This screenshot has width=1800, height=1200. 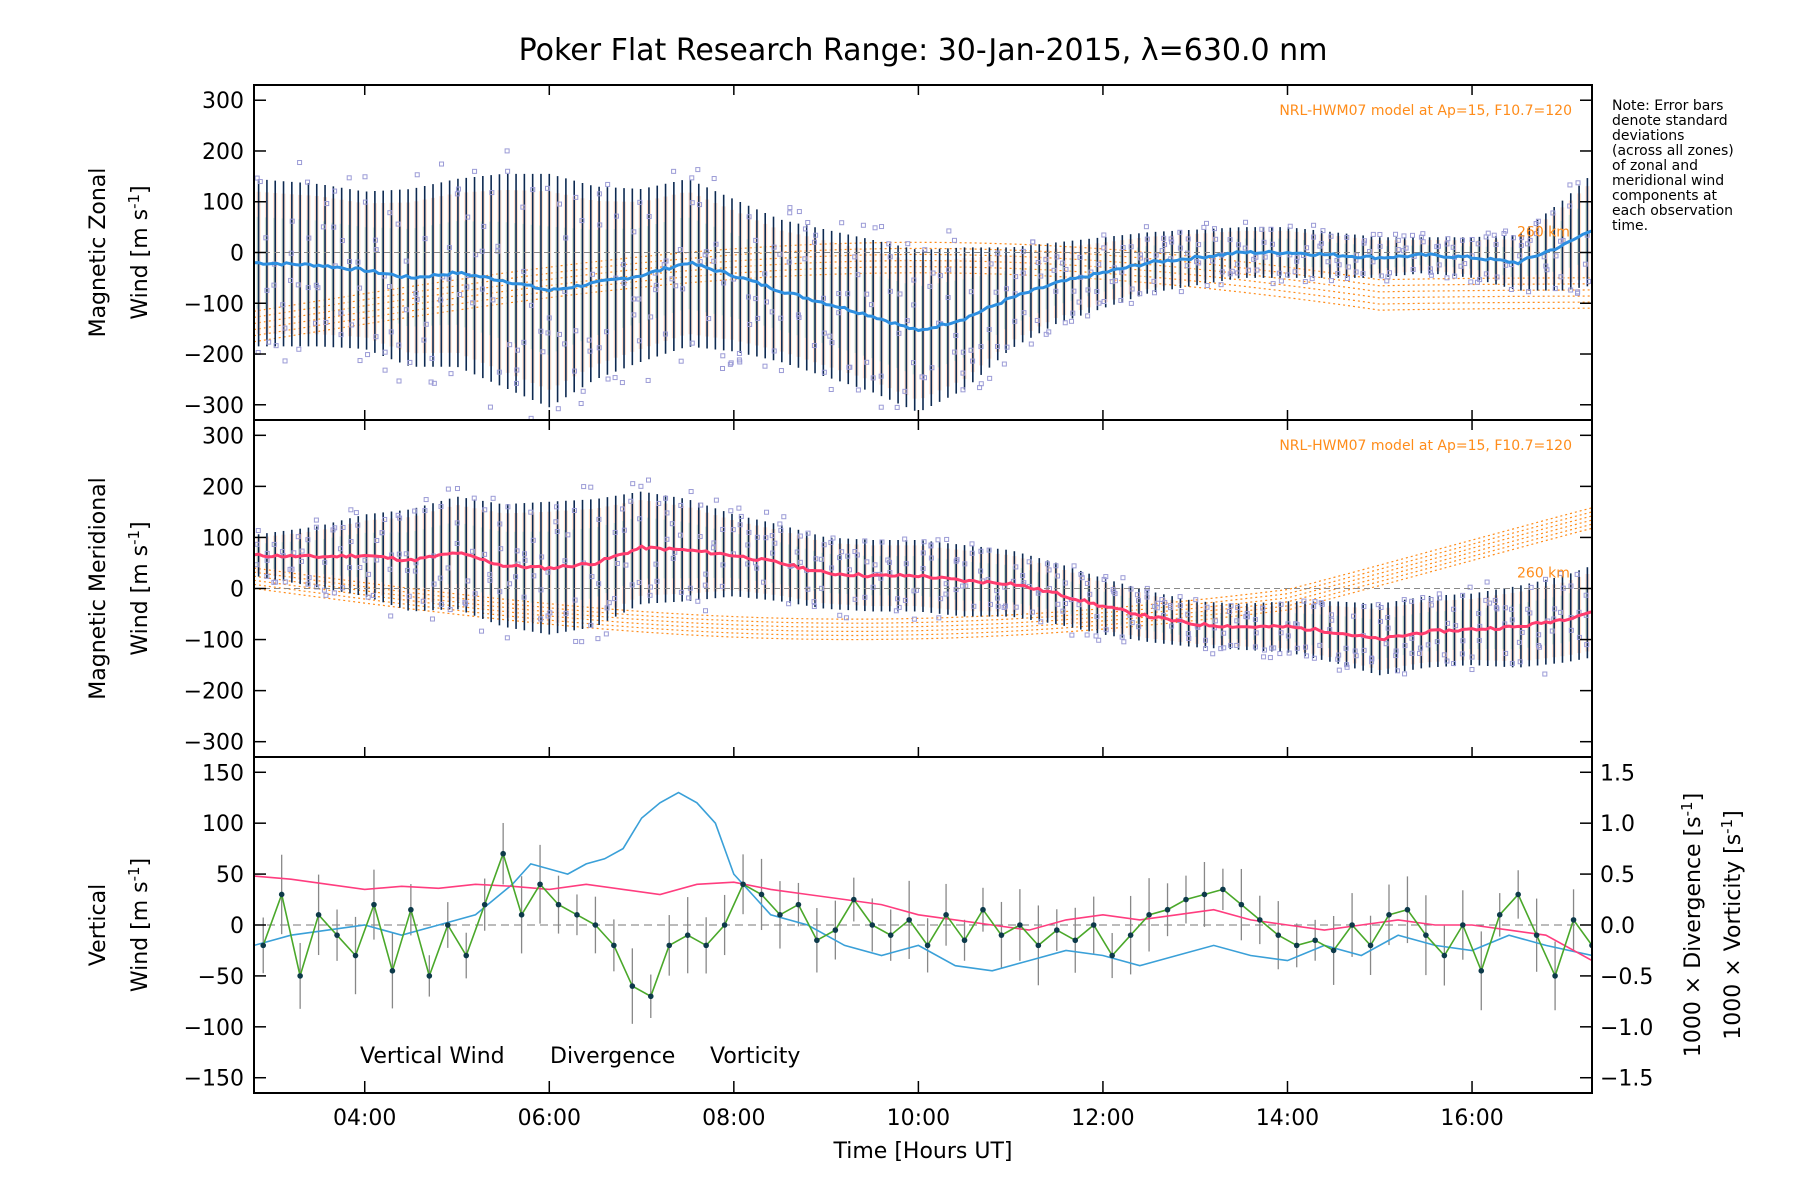 I want to click on y-tick-label: 0, so click(x=237, y=926).